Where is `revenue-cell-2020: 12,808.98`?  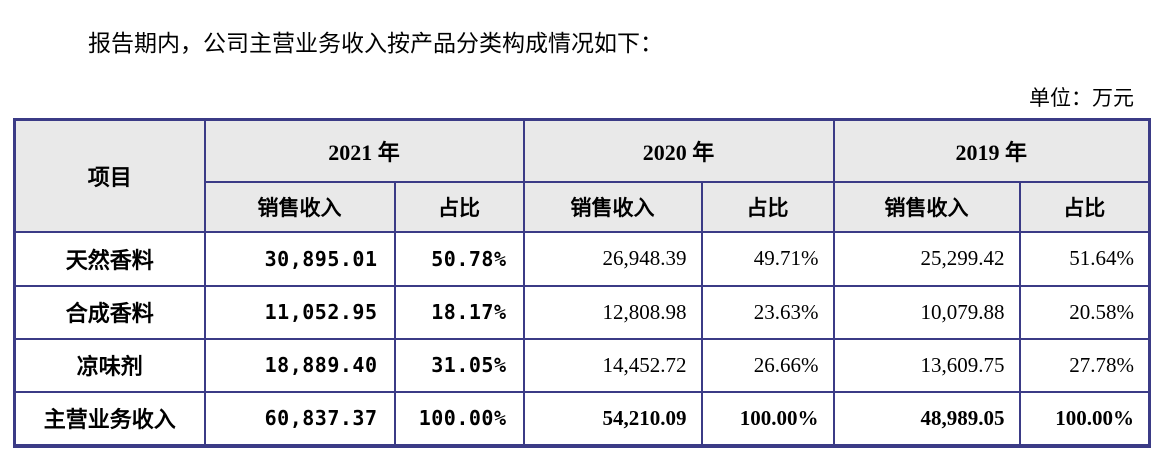
revenue-cell-2020: 12,808.98 is located at coordinates (612, 312).